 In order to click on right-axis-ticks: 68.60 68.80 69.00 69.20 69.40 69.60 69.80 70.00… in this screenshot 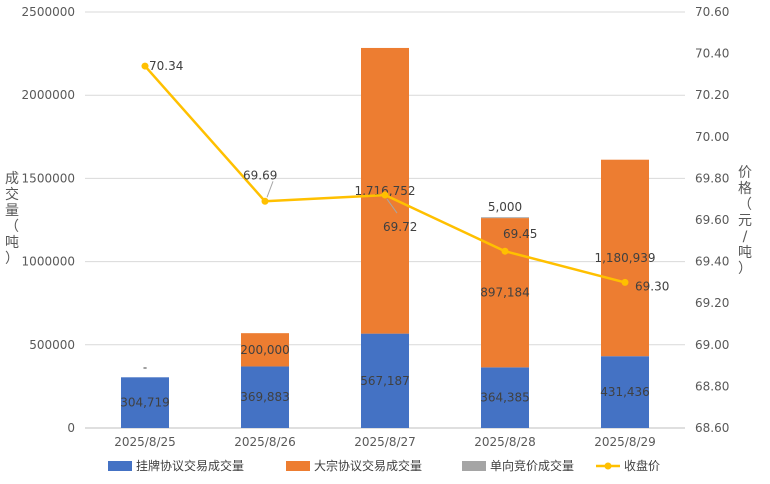, I will do `click(712, 220)`.